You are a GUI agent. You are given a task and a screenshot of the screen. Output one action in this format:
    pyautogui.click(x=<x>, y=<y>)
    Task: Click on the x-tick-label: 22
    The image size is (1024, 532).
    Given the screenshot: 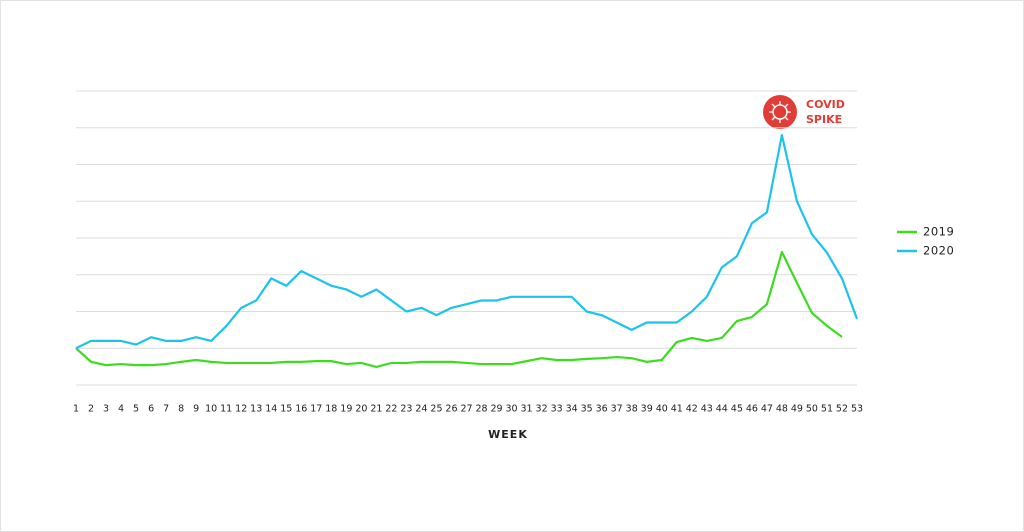 What is the action you would take?
    pyautogui.click(x=391, y=409)
    